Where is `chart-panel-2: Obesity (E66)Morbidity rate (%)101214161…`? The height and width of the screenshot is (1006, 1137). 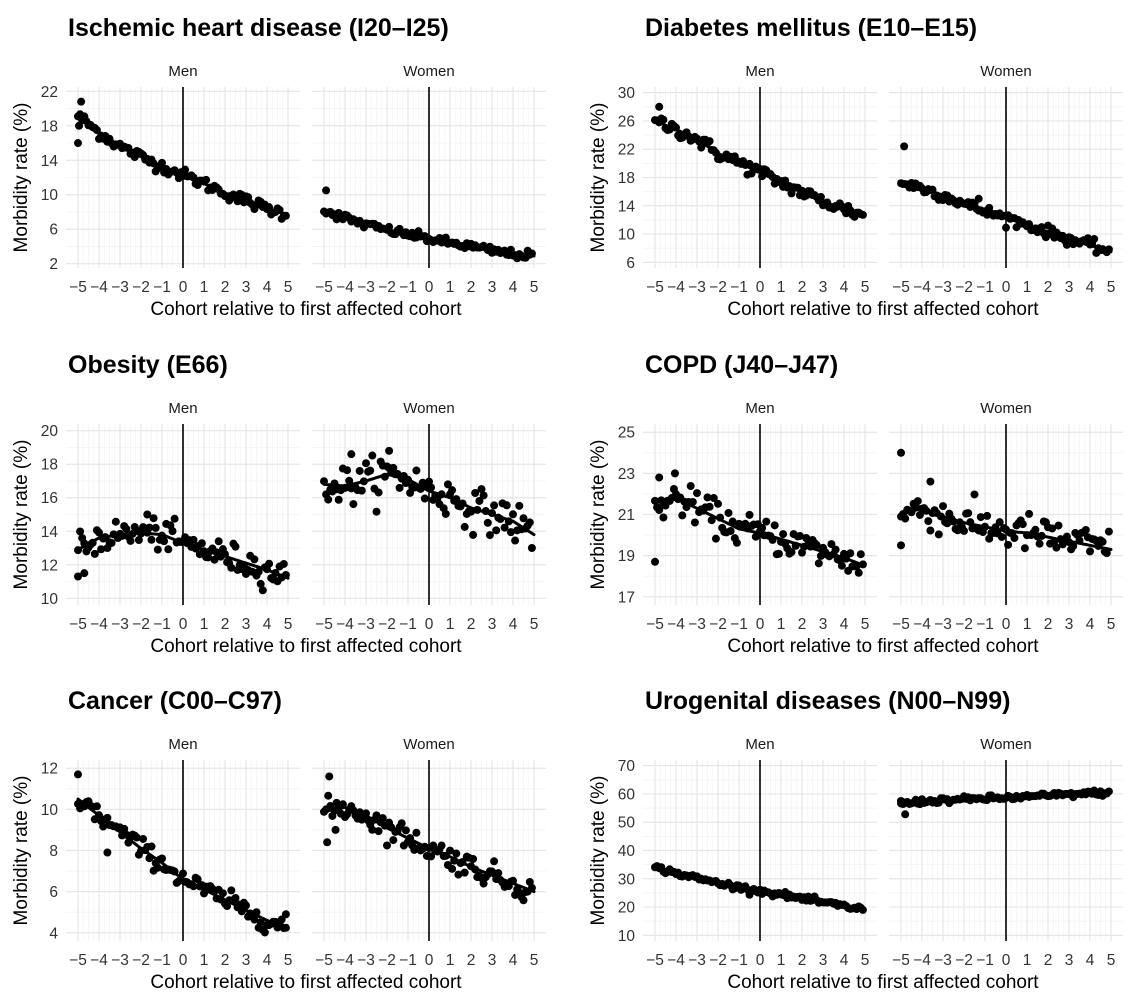 chart-panel-2: Obesity (E66)Morbidity rate (%)101214161… is located at coordinates (278, 504).